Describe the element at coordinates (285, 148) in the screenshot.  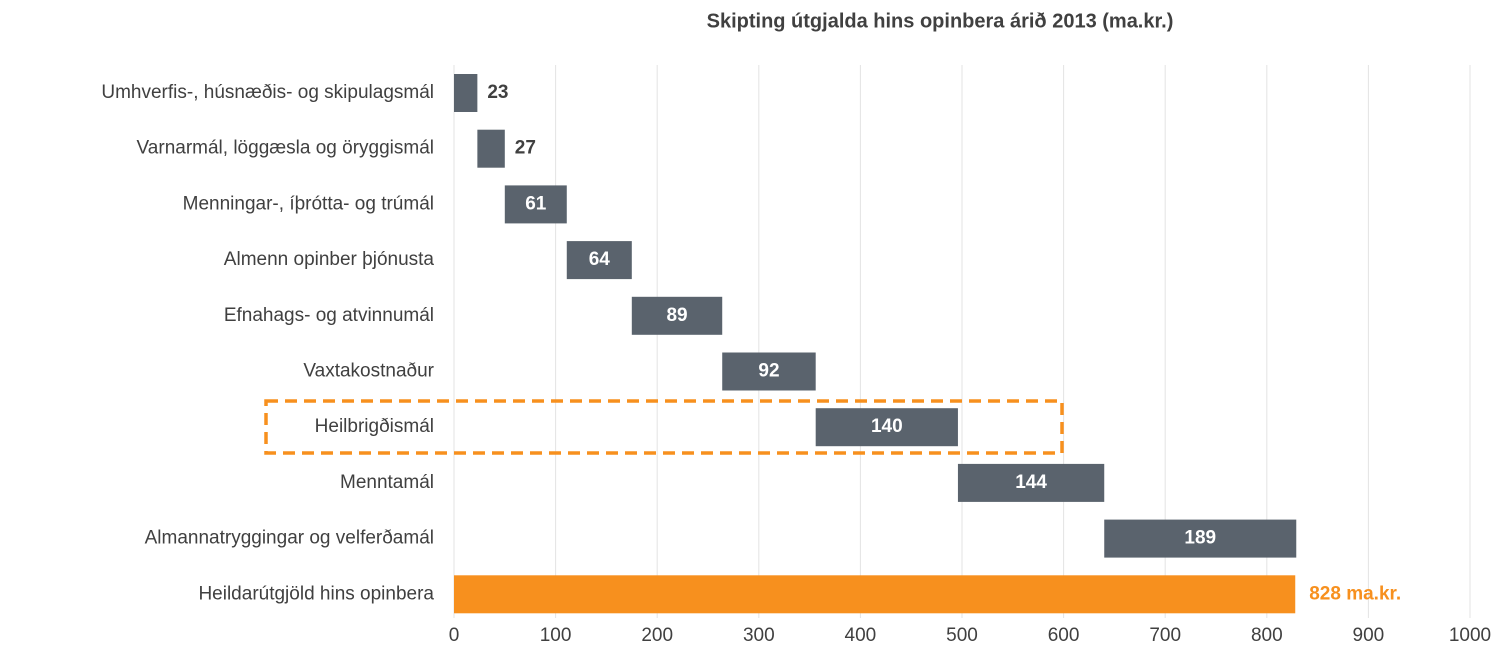
I see `y-tick-label: Varnarmál, löggæsla og öryggismál` at that location.